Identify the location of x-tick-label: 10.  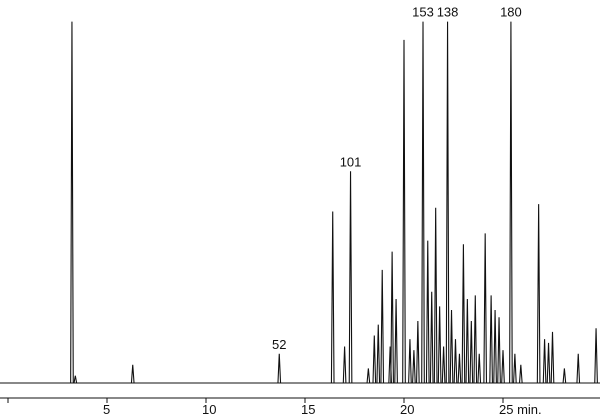
(209, 409).